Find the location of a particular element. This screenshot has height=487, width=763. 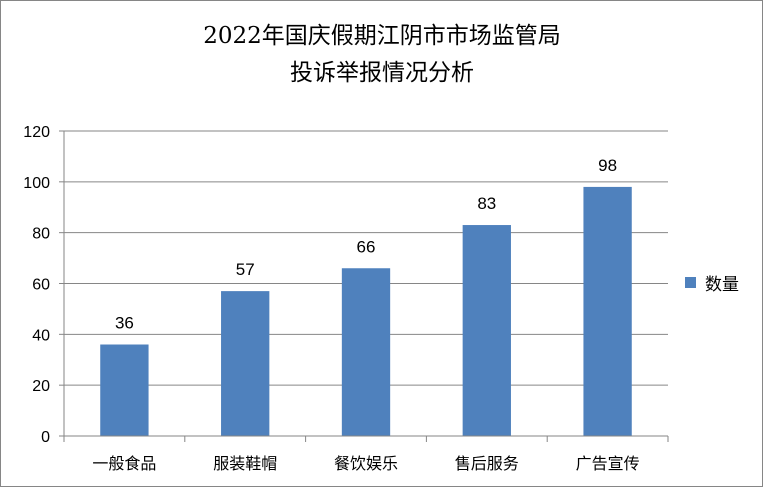

x-tick-label: 广告宣传 is located at coordinates (608, 463).